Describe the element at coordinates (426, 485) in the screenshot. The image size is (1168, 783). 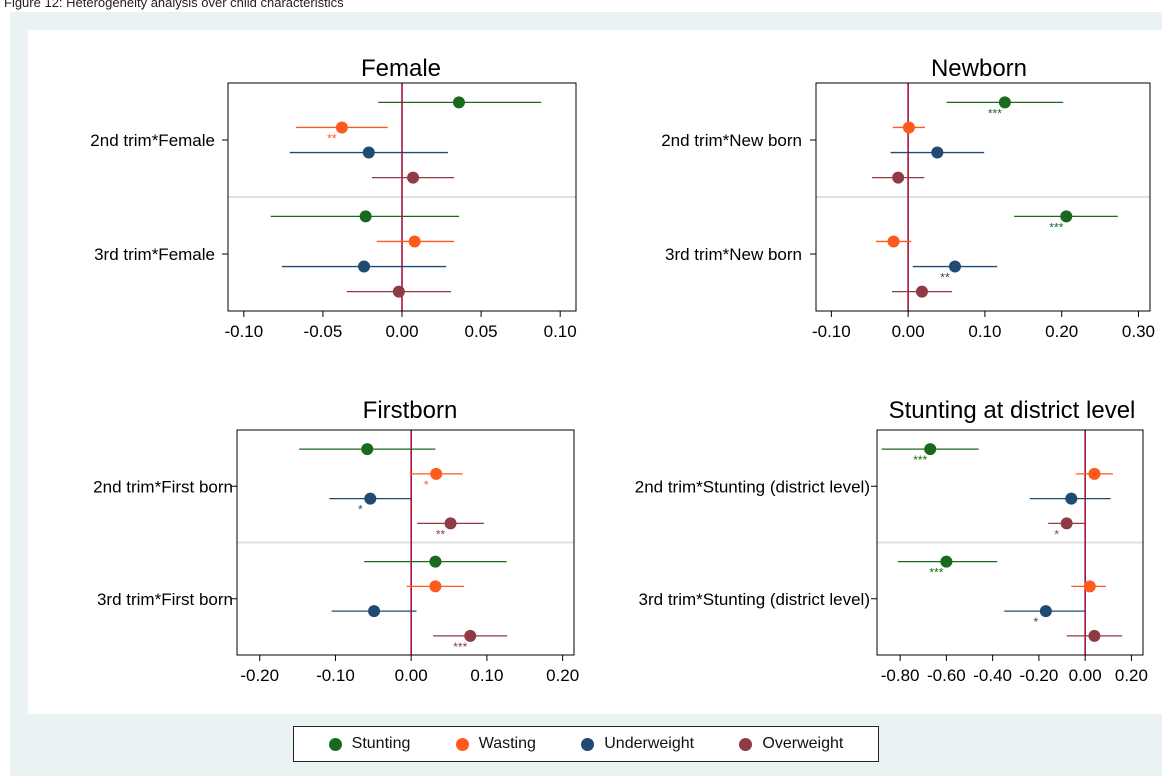
I see `stars-wasting-2nd: *` at that location.